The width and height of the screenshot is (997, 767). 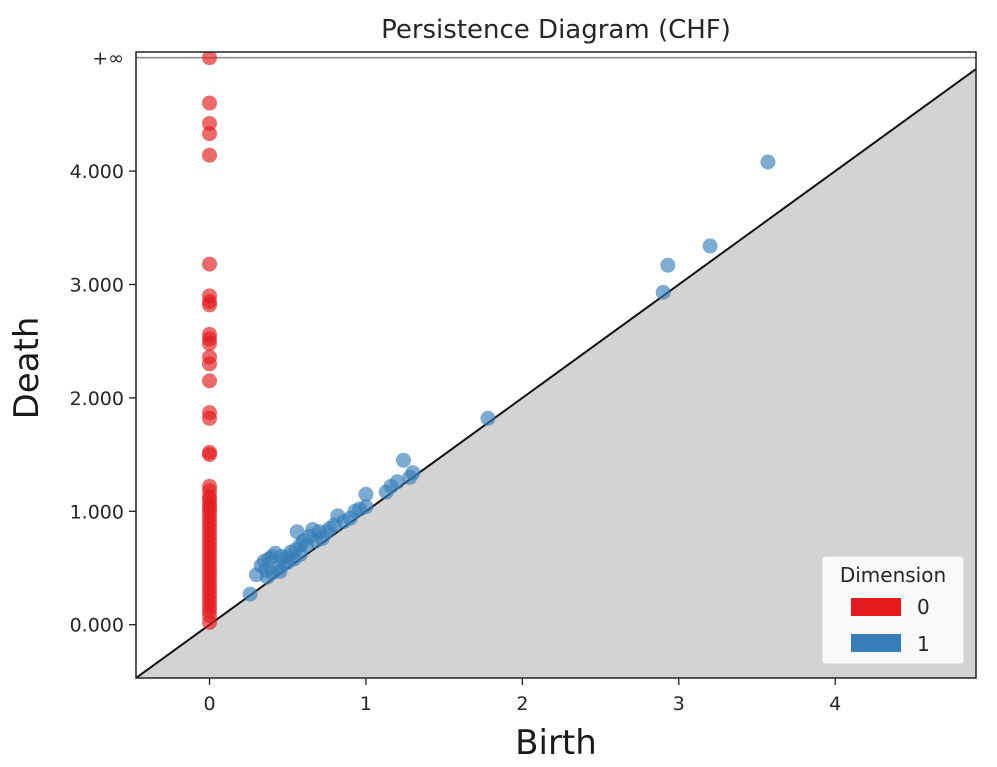 What do you see at coordinates (97, 512) in the screenshot?
I see `y-tick-label: 1.000` at bounding box center [97, 512].